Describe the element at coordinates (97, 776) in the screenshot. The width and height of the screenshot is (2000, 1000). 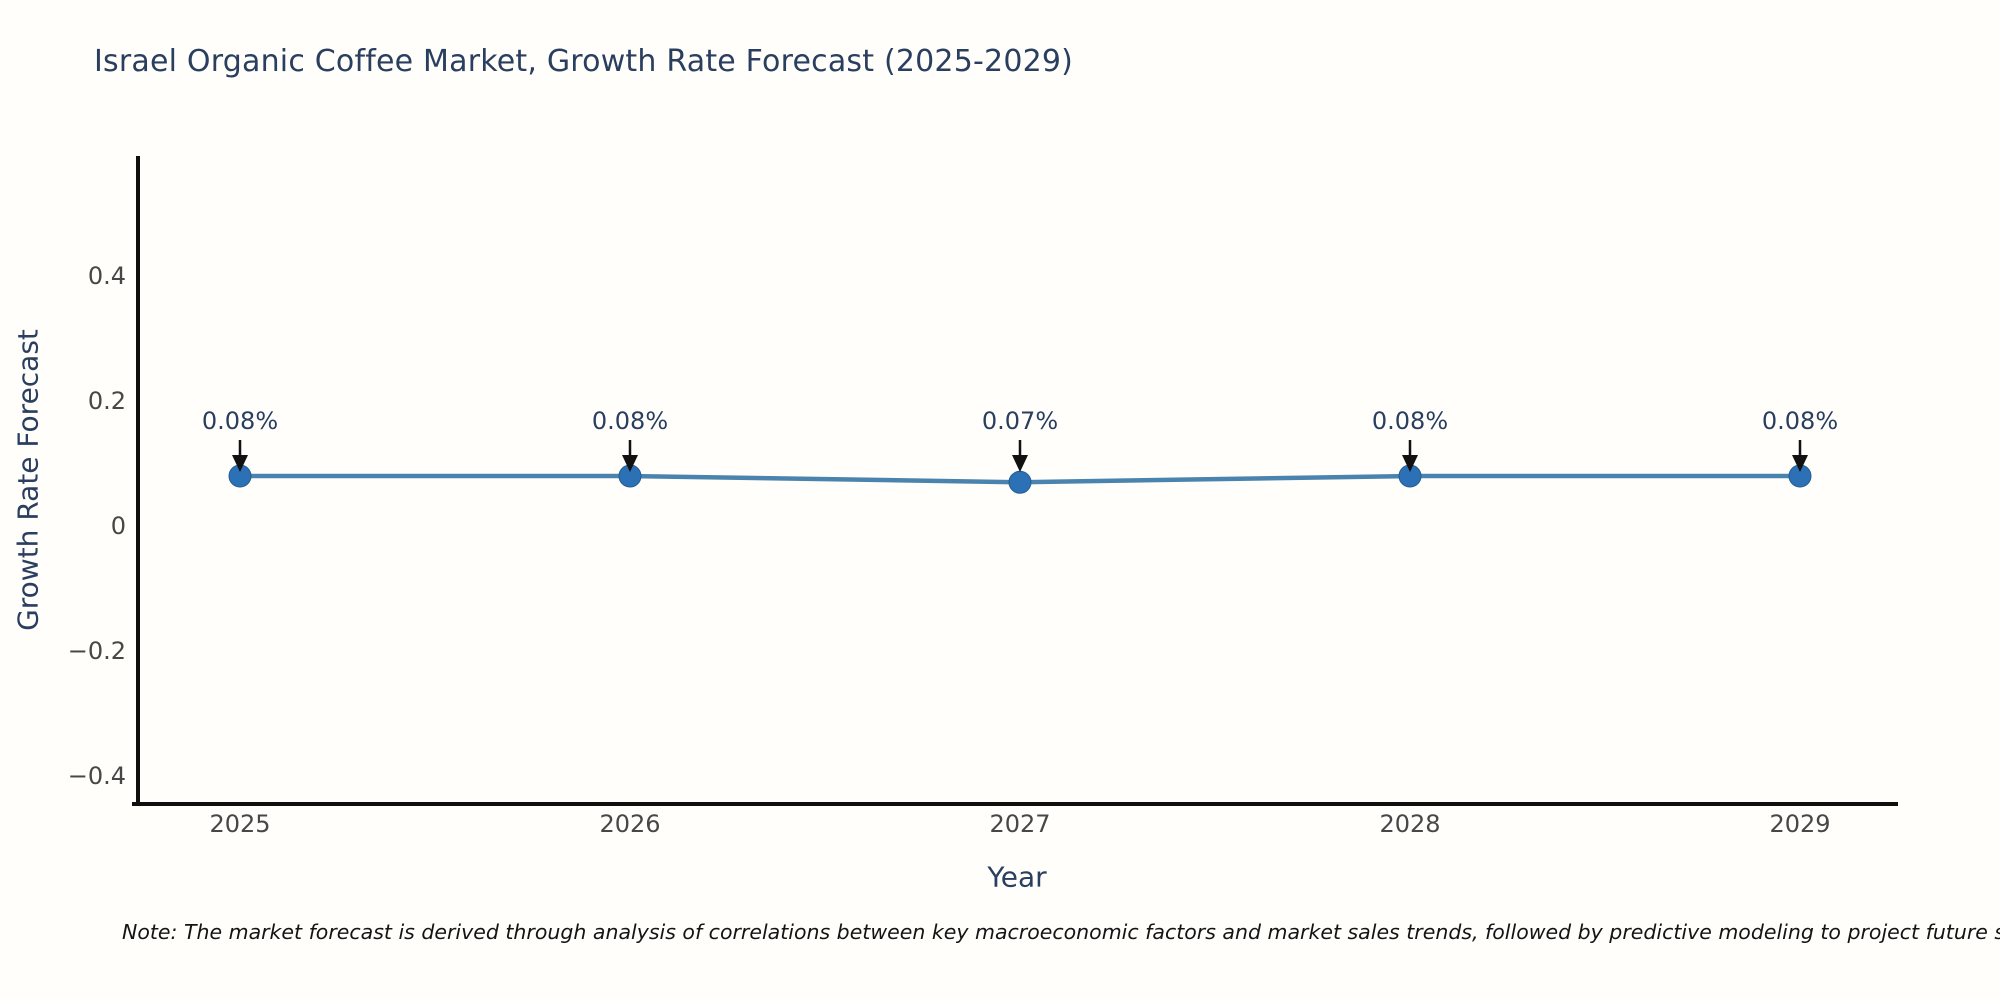
I see `y-tick-label: −0.4` at that location.